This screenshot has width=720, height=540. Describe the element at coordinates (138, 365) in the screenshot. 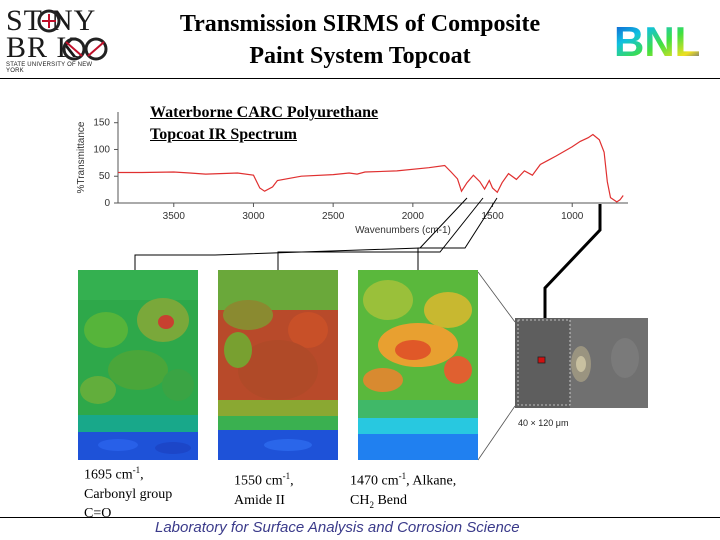

I see `chemical-map-carbonyl` at that location.